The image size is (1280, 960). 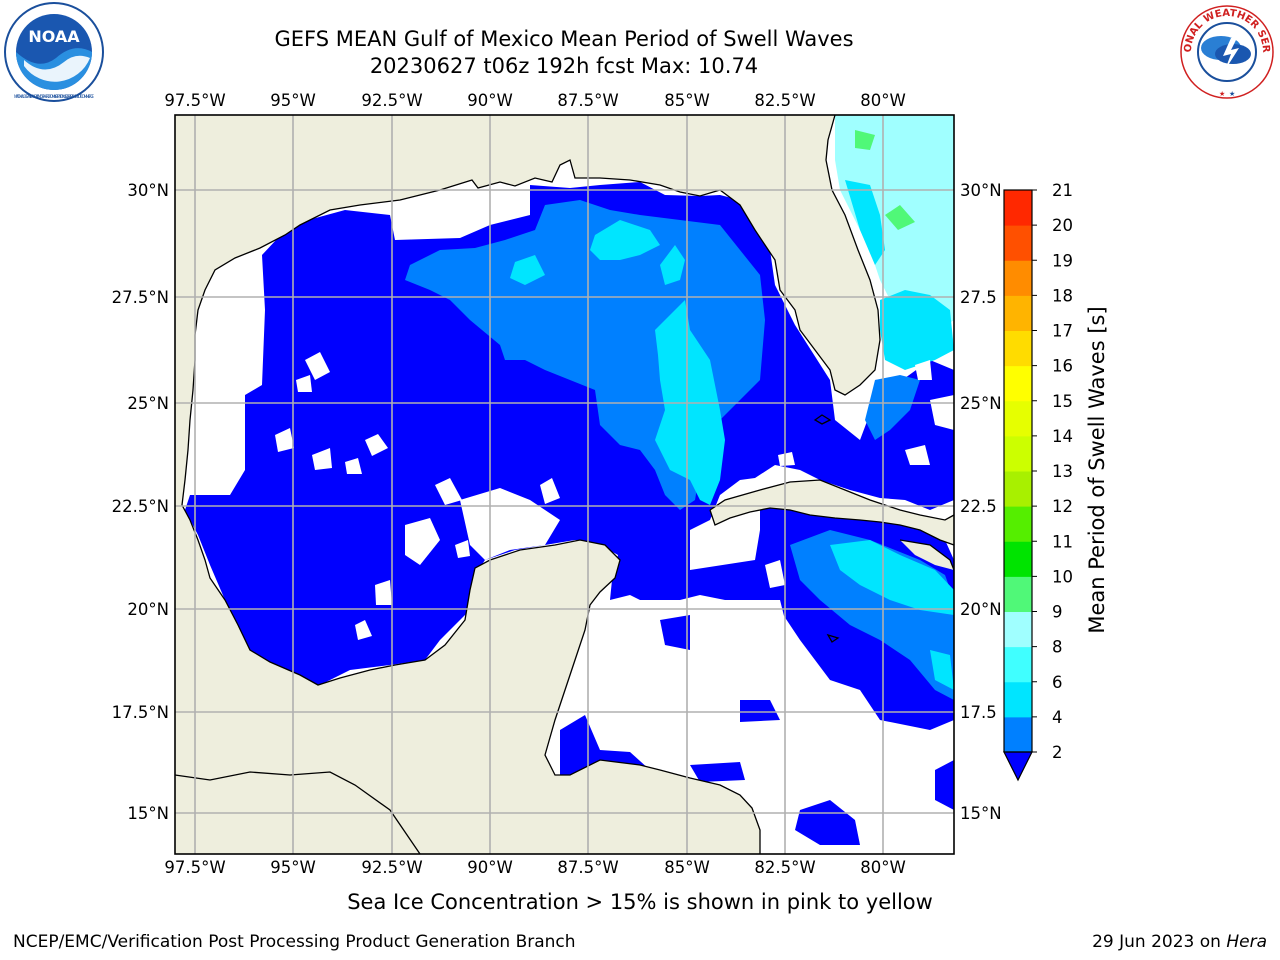 What do you see at coordinates (978, 297) in the screenshot?
I see `lat-label: 27.5` at bounding box center [978, 297].